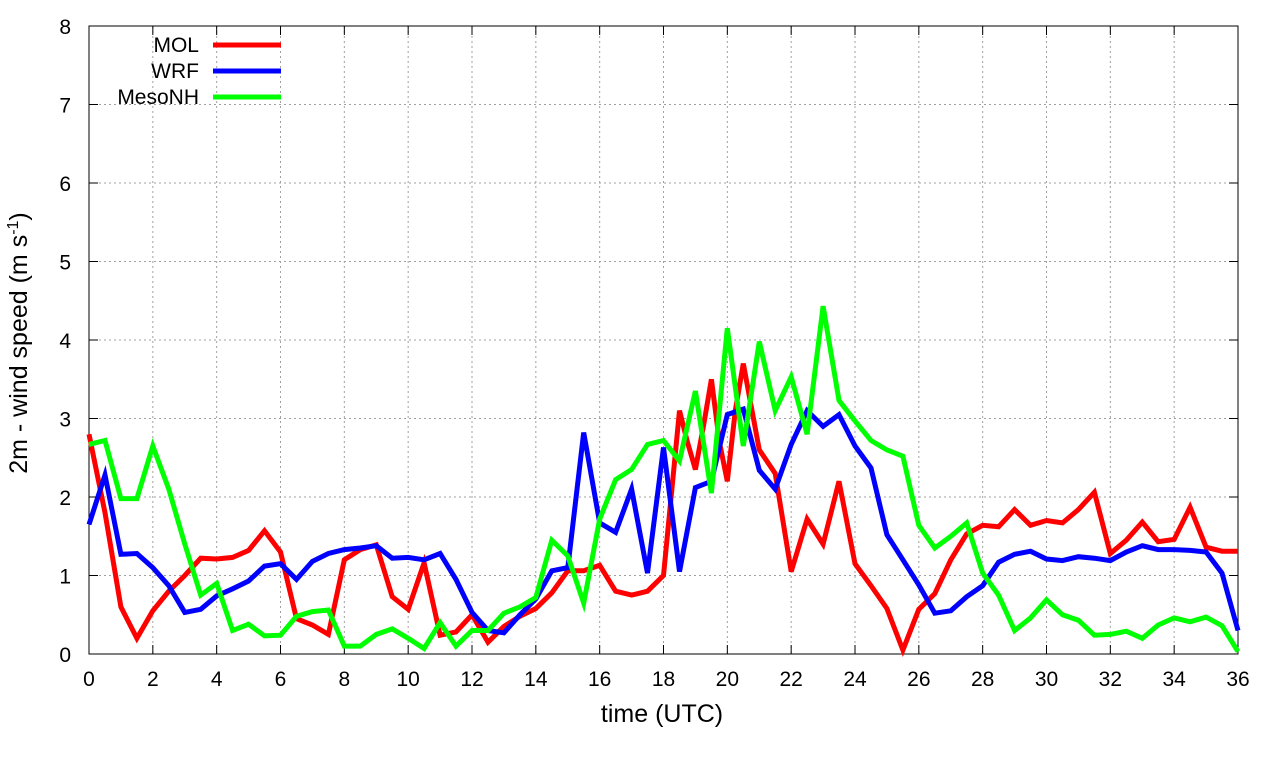  I want to click on x-tick-label: 34, so click(1174, 679).